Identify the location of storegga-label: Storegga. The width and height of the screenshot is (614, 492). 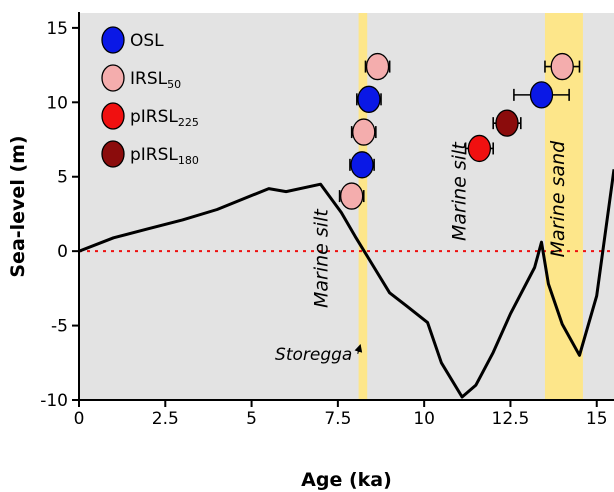
(313, 355).